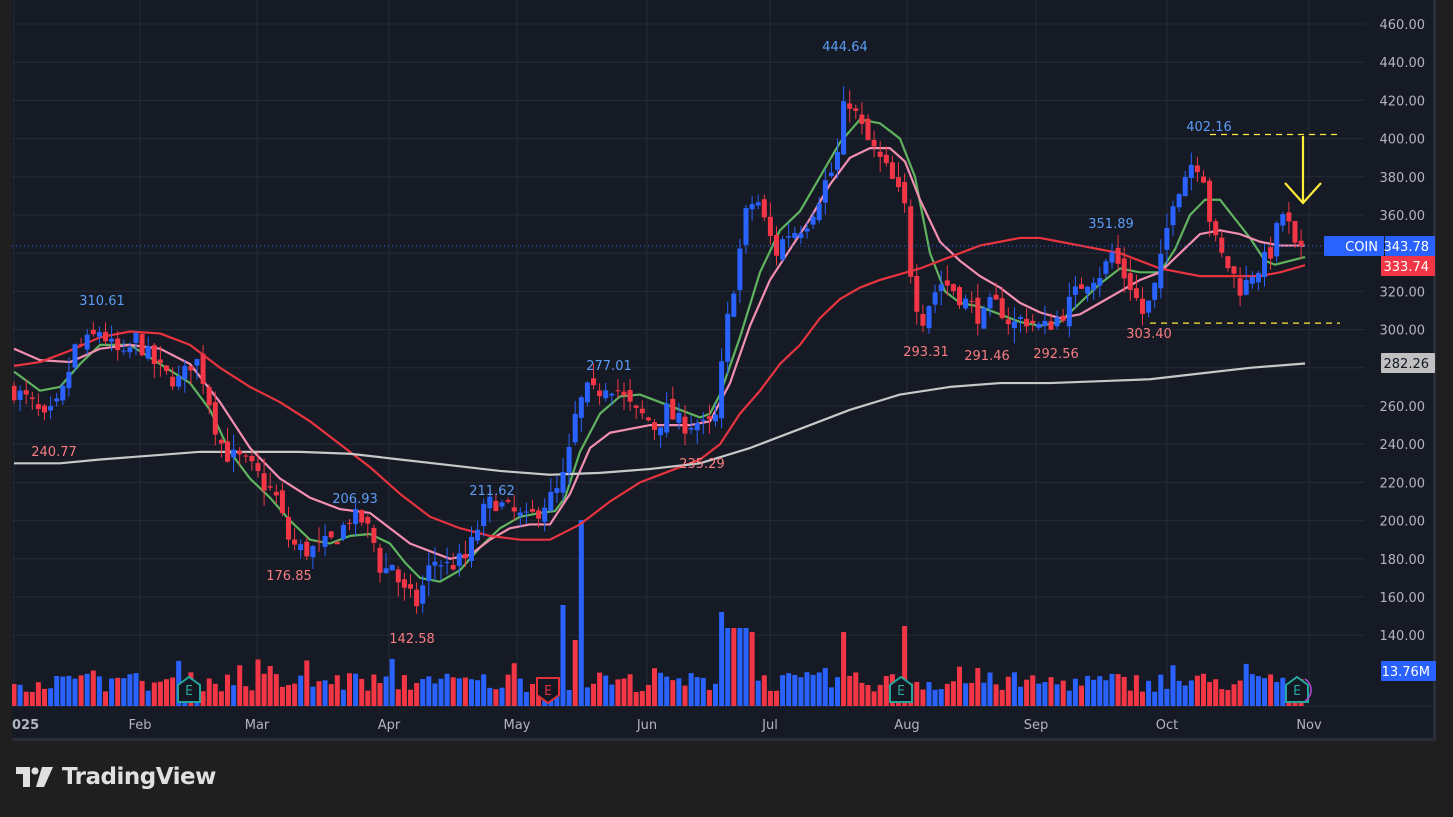  Describe the element at coordinates (667, 725) in the screenshot. I see `time-axis: 025 Feb Mar Apr May Jun Jul Aug Sep Oct Nov` at that location.